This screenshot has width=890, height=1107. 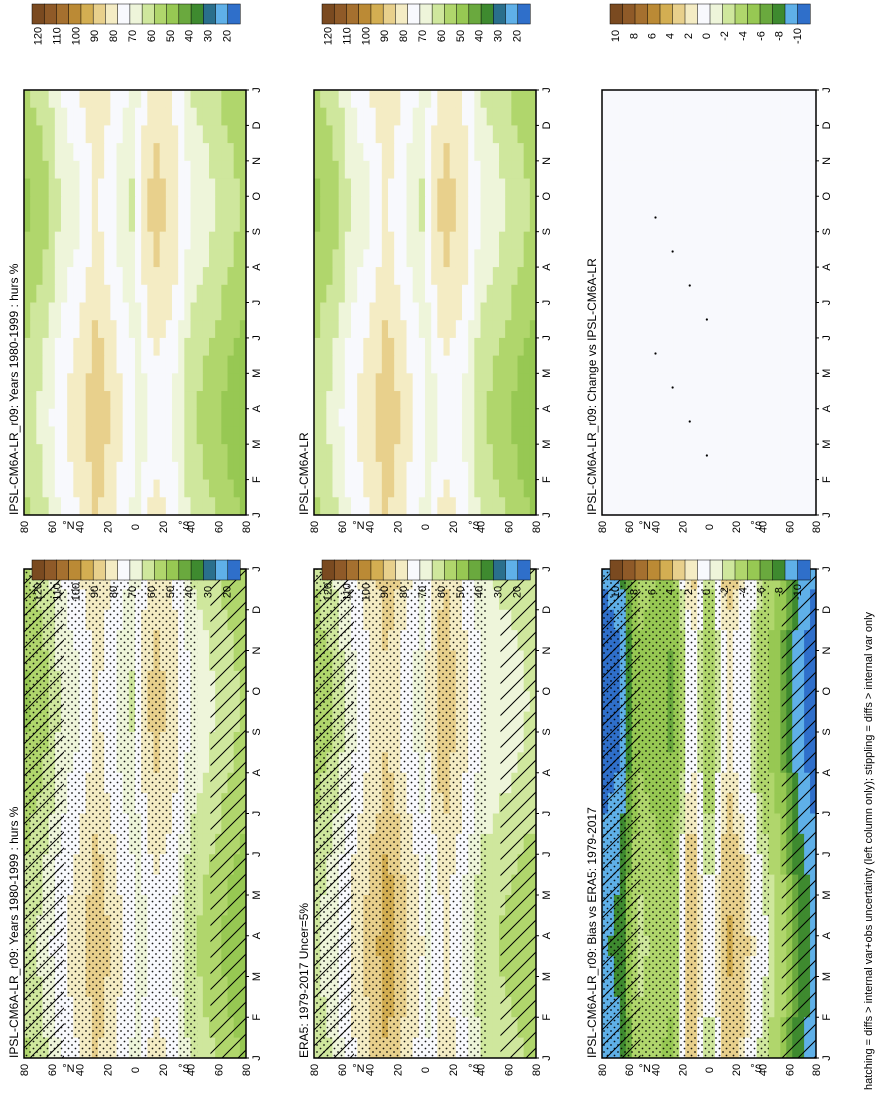 I want to click on lat-tick-label: 20, so click(x=454, y=527).